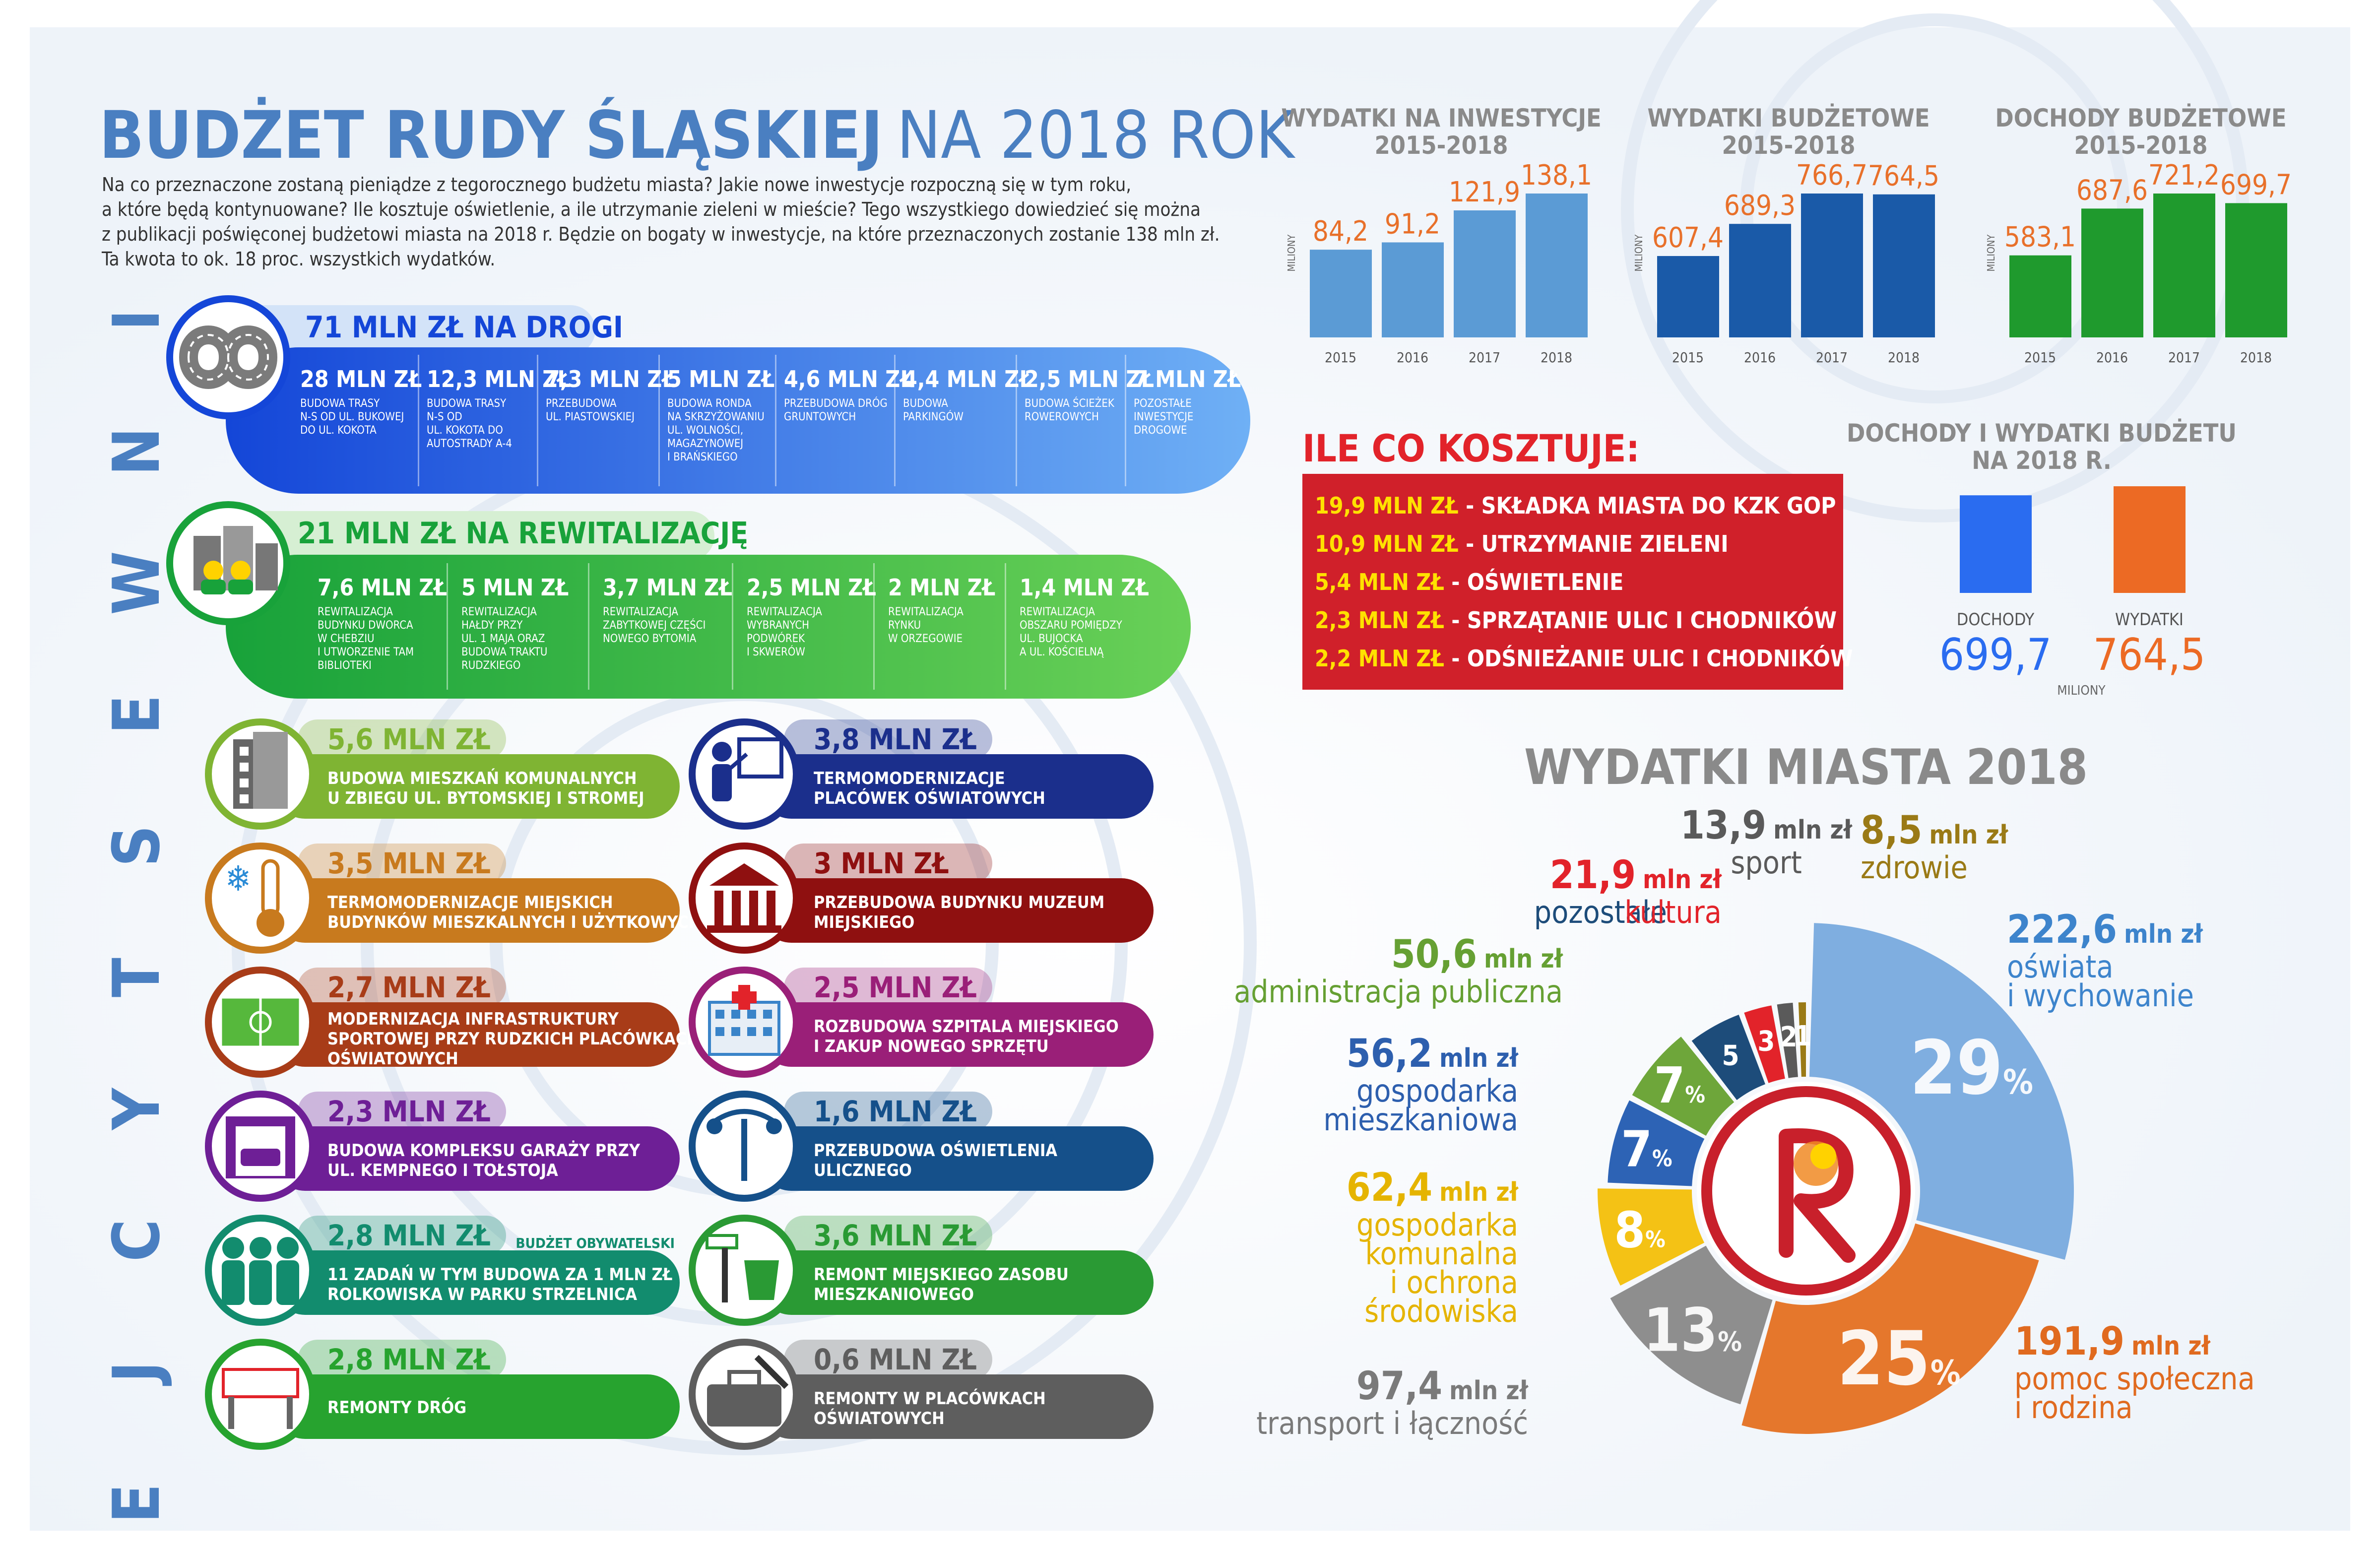  I want to click on vertical-letter: T, so click(136, 977).